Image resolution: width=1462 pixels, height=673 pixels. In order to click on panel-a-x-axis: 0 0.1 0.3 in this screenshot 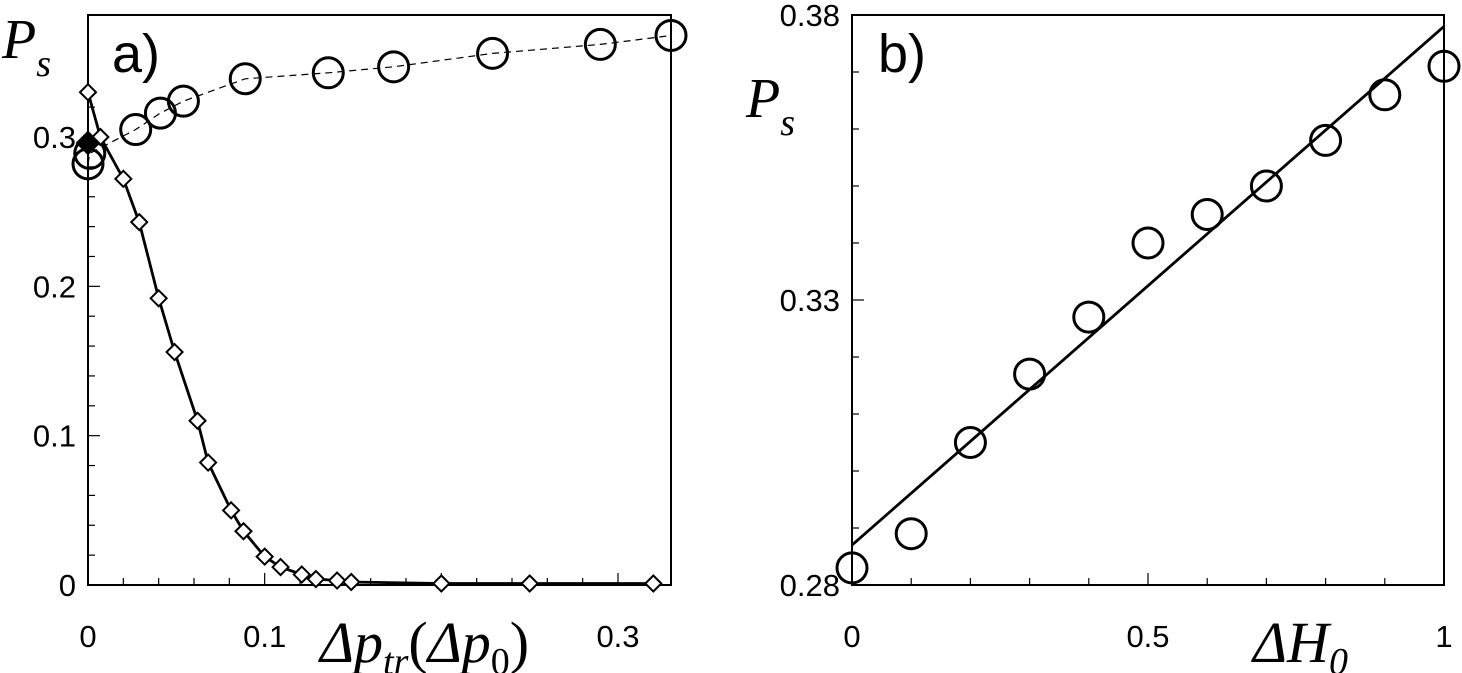, I will do `click(366, 613)`.